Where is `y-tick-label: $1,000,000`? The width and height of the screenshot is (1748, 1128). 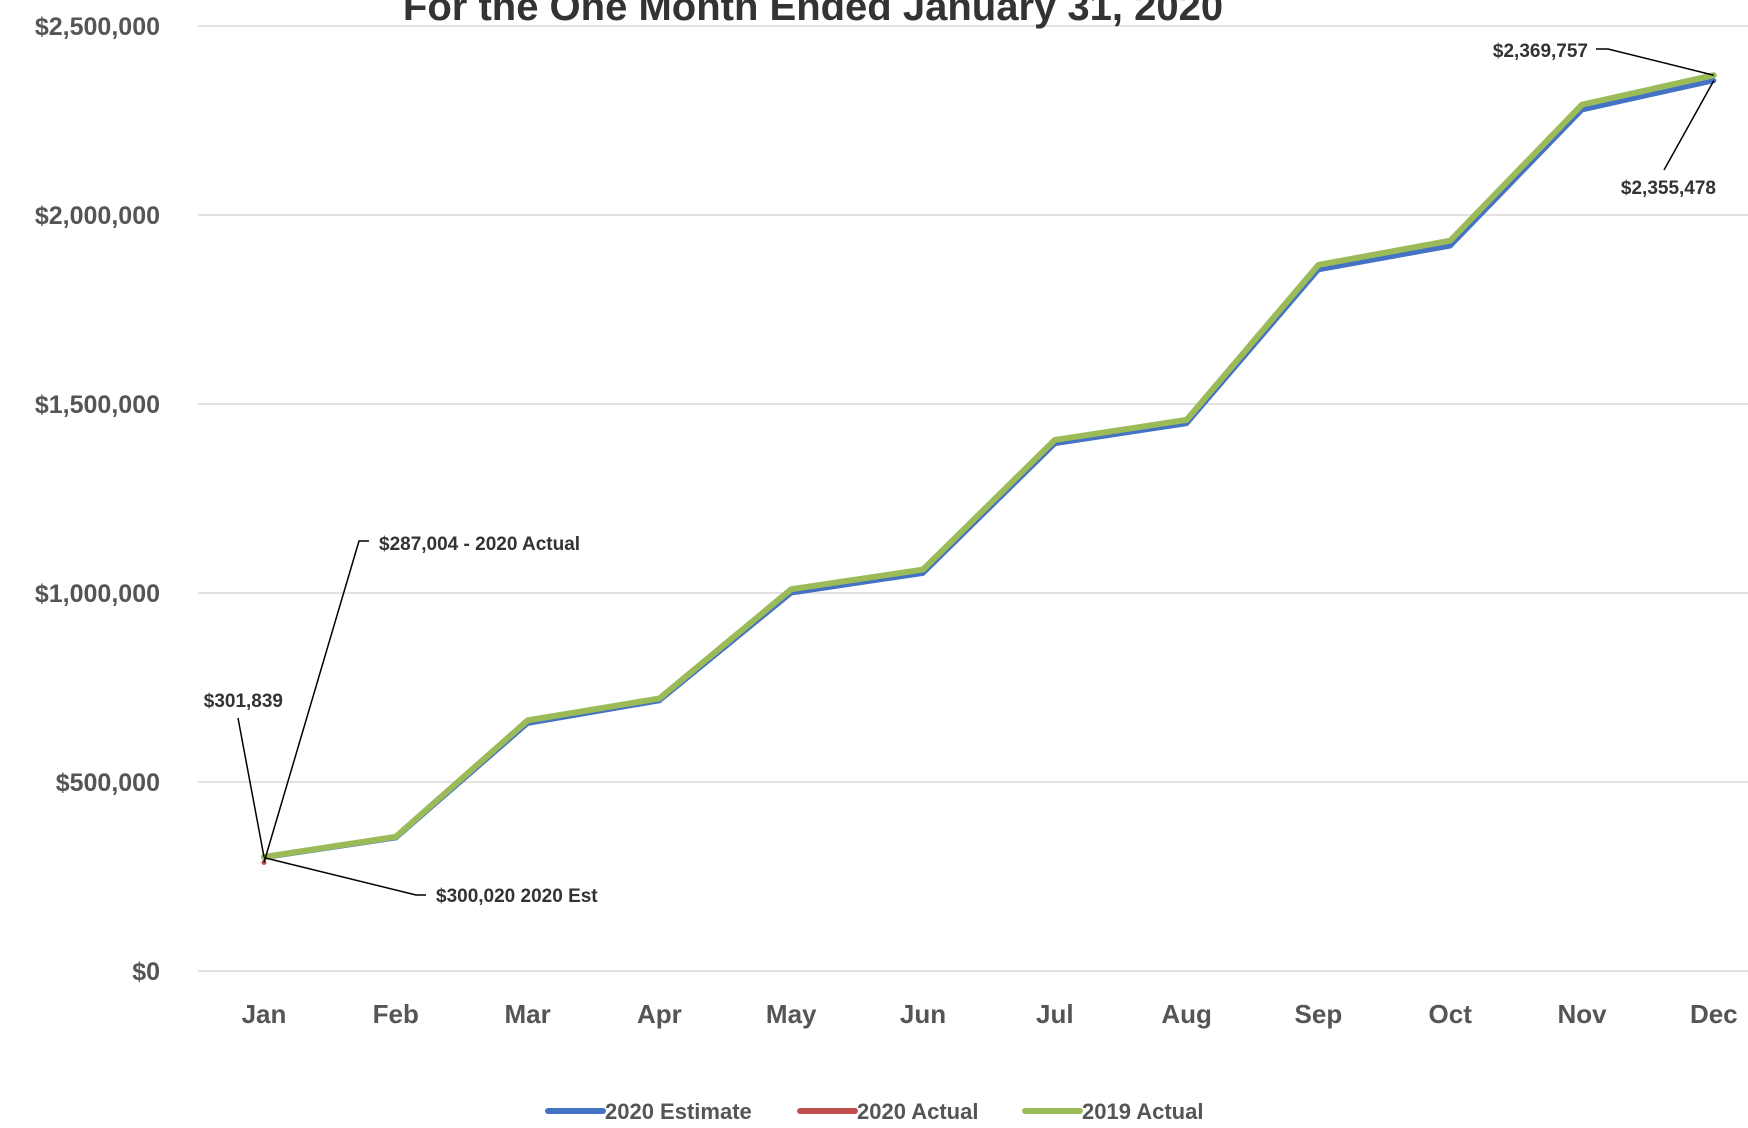
y-tick-label: $1,000,000 is located at coordinates (97, 594).